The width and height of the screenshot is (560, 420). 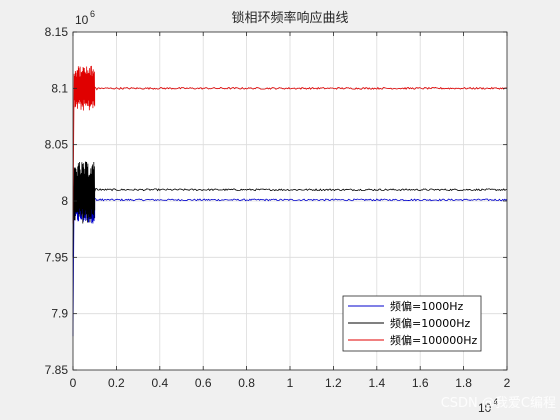 What do you see at coordinates (246, 383) in the screenshot?
I see `x-tick-label: 0.8` at bounding box center [246, 383].